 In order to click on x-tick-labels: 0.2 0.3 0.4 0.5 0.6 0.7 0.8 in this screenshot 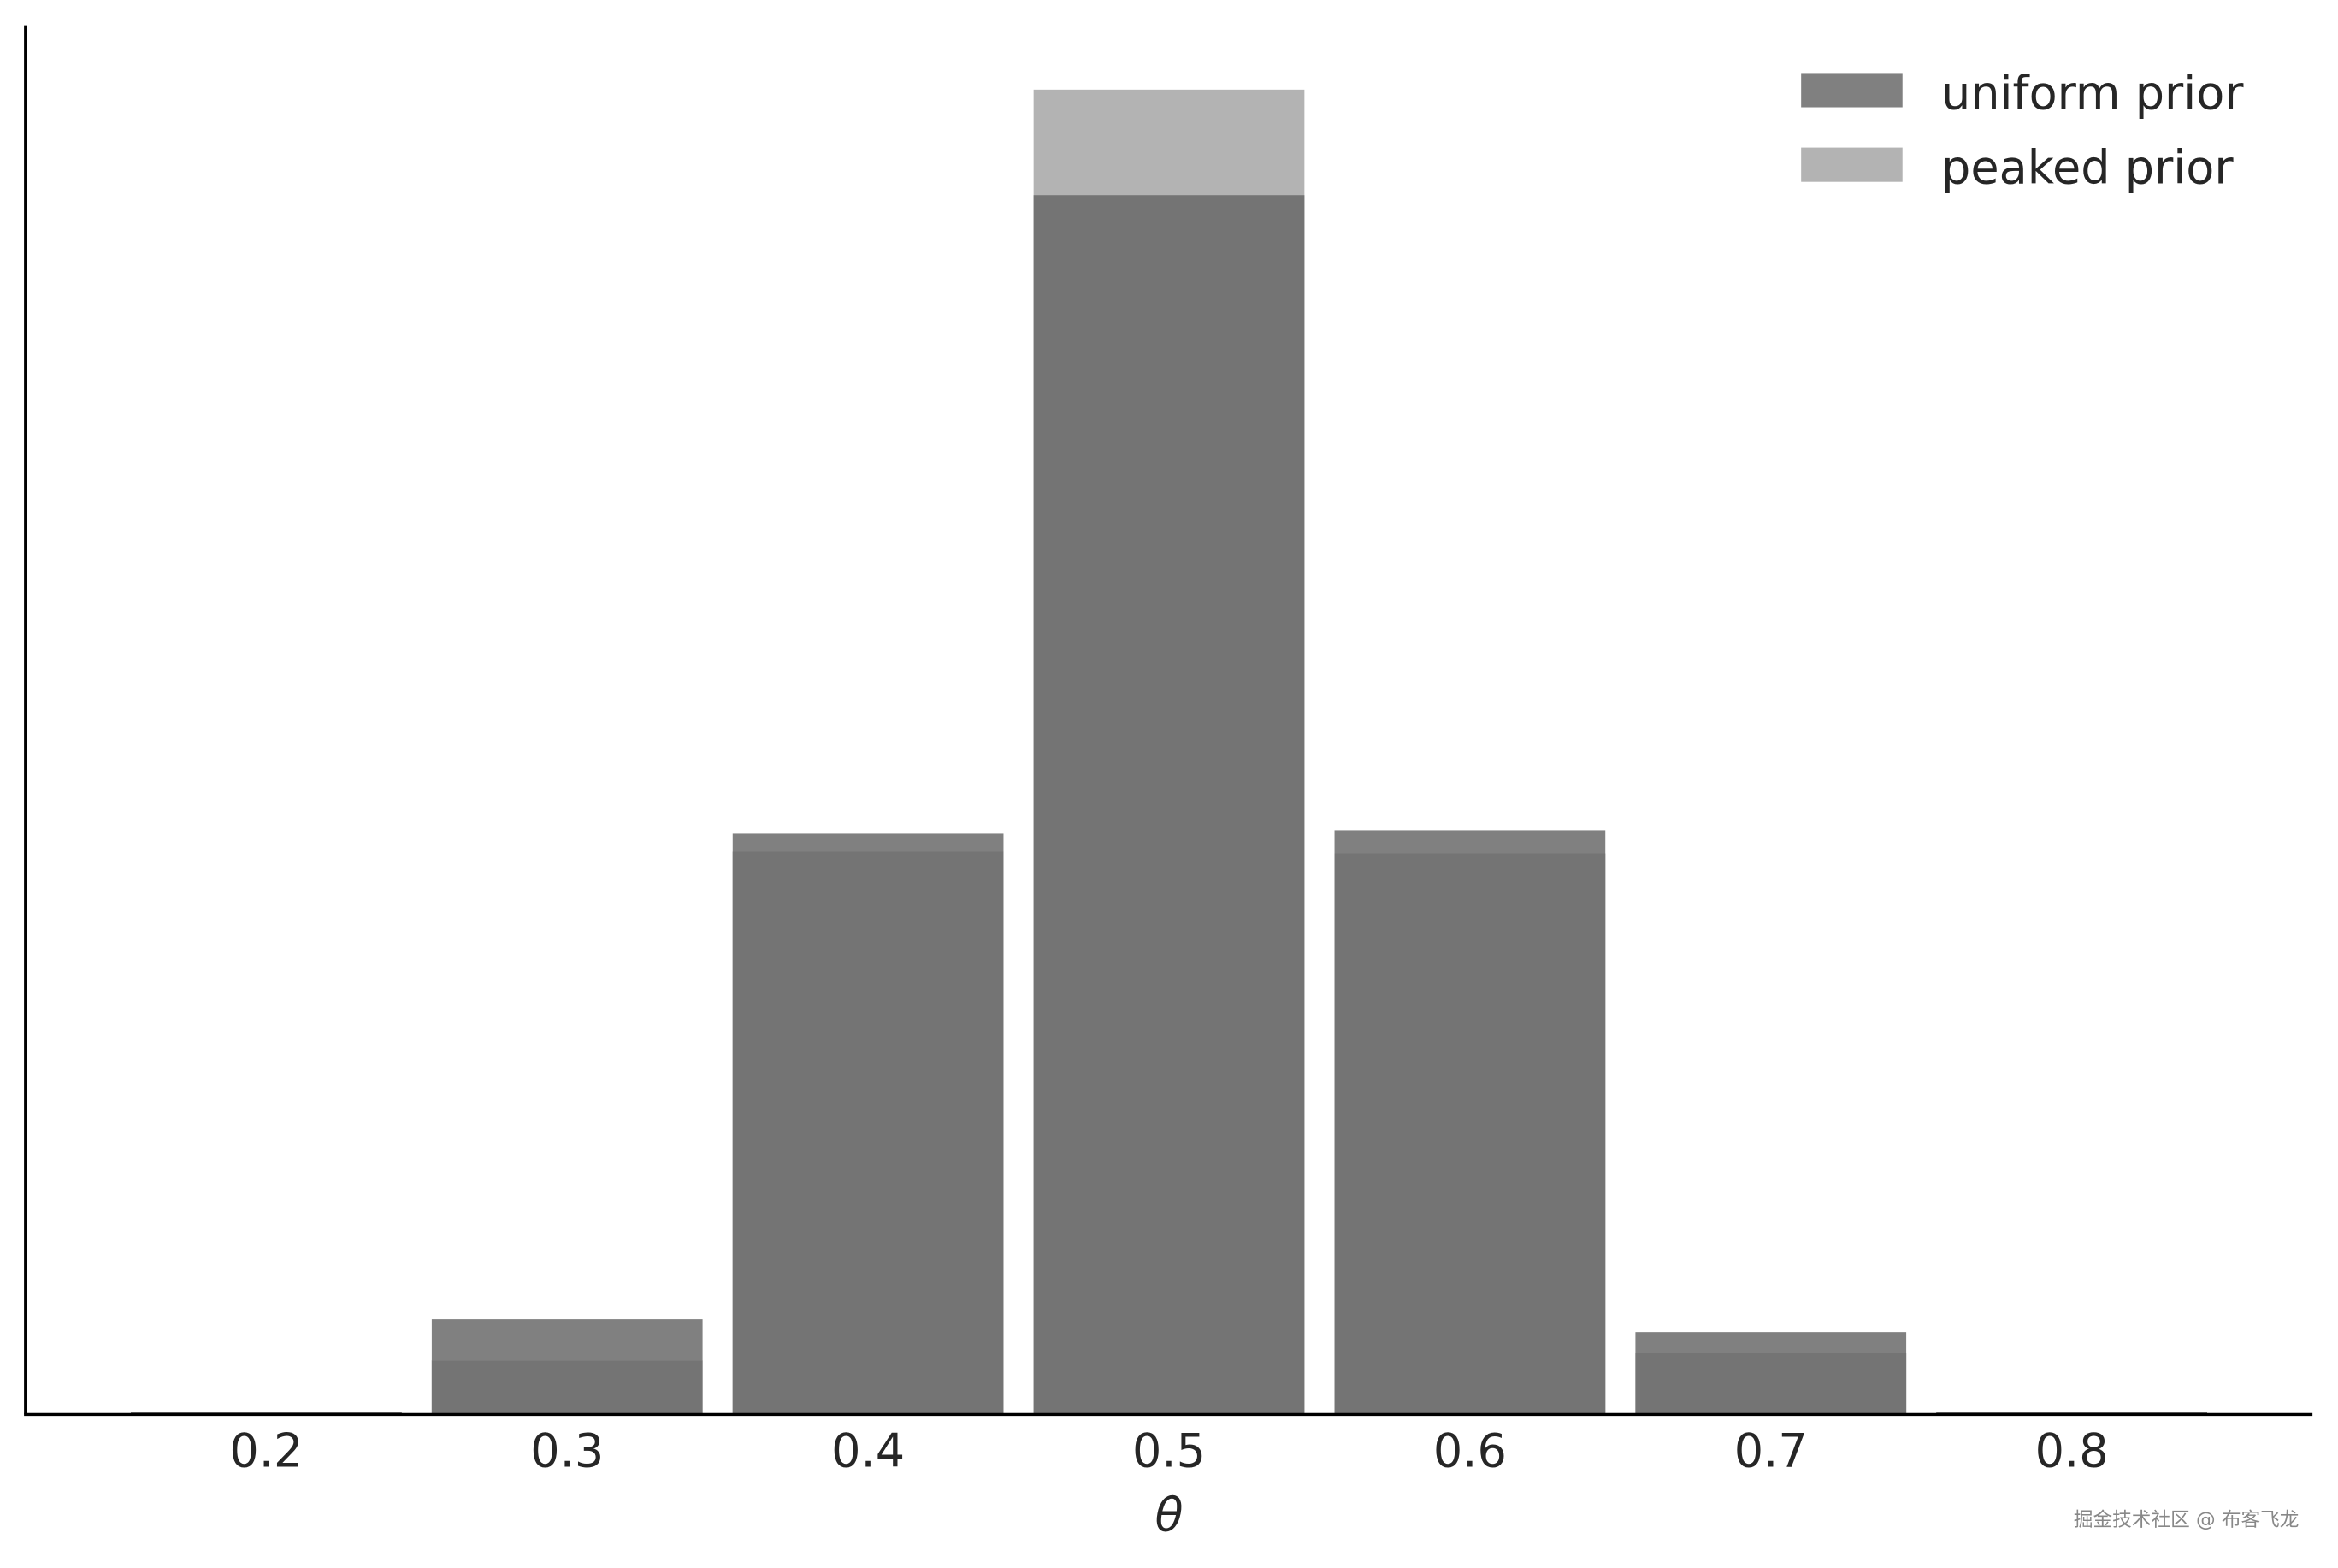, I will do `click(1168, 1450)`.